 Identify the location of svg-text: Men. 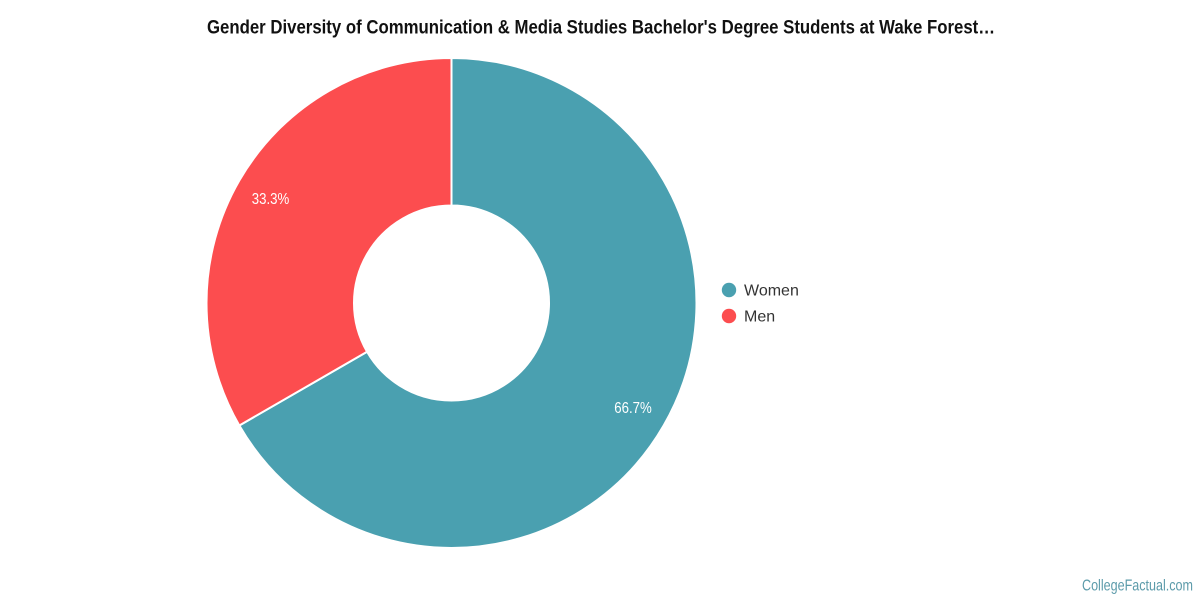
(759, 317).